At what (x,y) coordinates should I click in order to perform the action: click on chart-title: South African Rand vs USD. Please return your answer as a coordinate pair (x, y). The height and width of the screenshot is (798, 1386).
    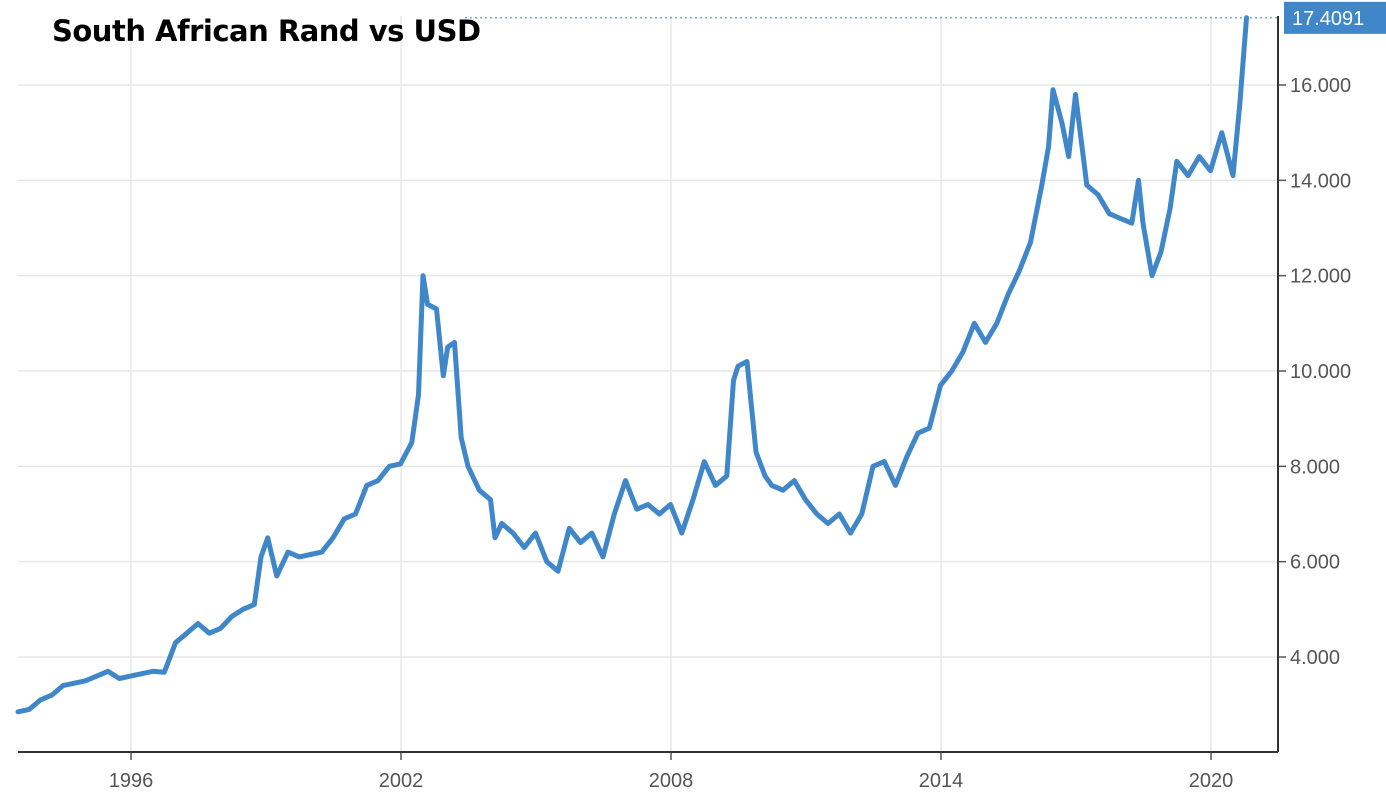
    Looking at the image, I should click on (266, 31).